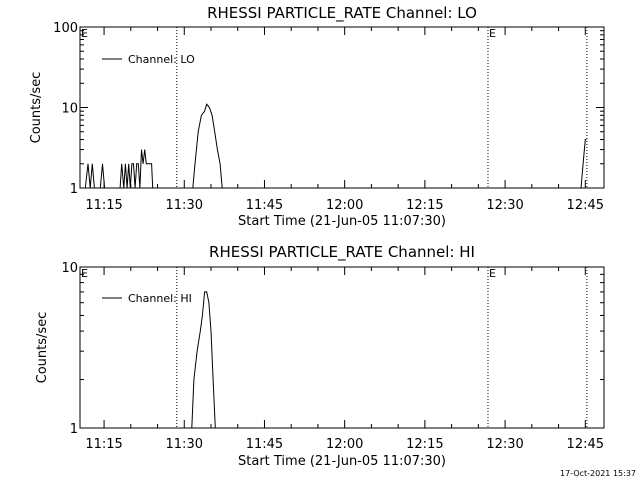  What do you see at coordinates (74, 429) in the screenshot?
I see `panel-2-y-tick-label: 1` at bounding box center [74, 429].